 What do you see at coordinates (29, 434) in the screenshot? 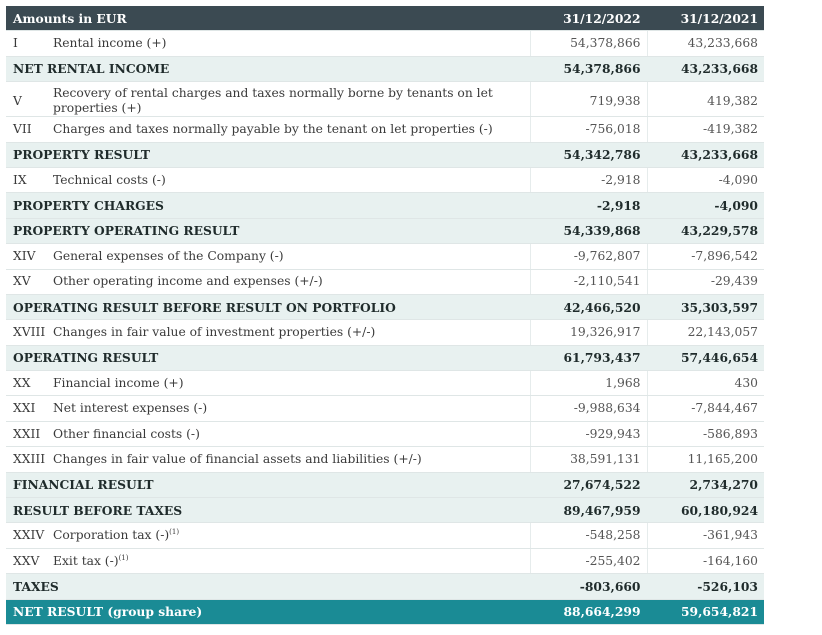
I see `row-number: XXII` at bounding box center [29, 434].